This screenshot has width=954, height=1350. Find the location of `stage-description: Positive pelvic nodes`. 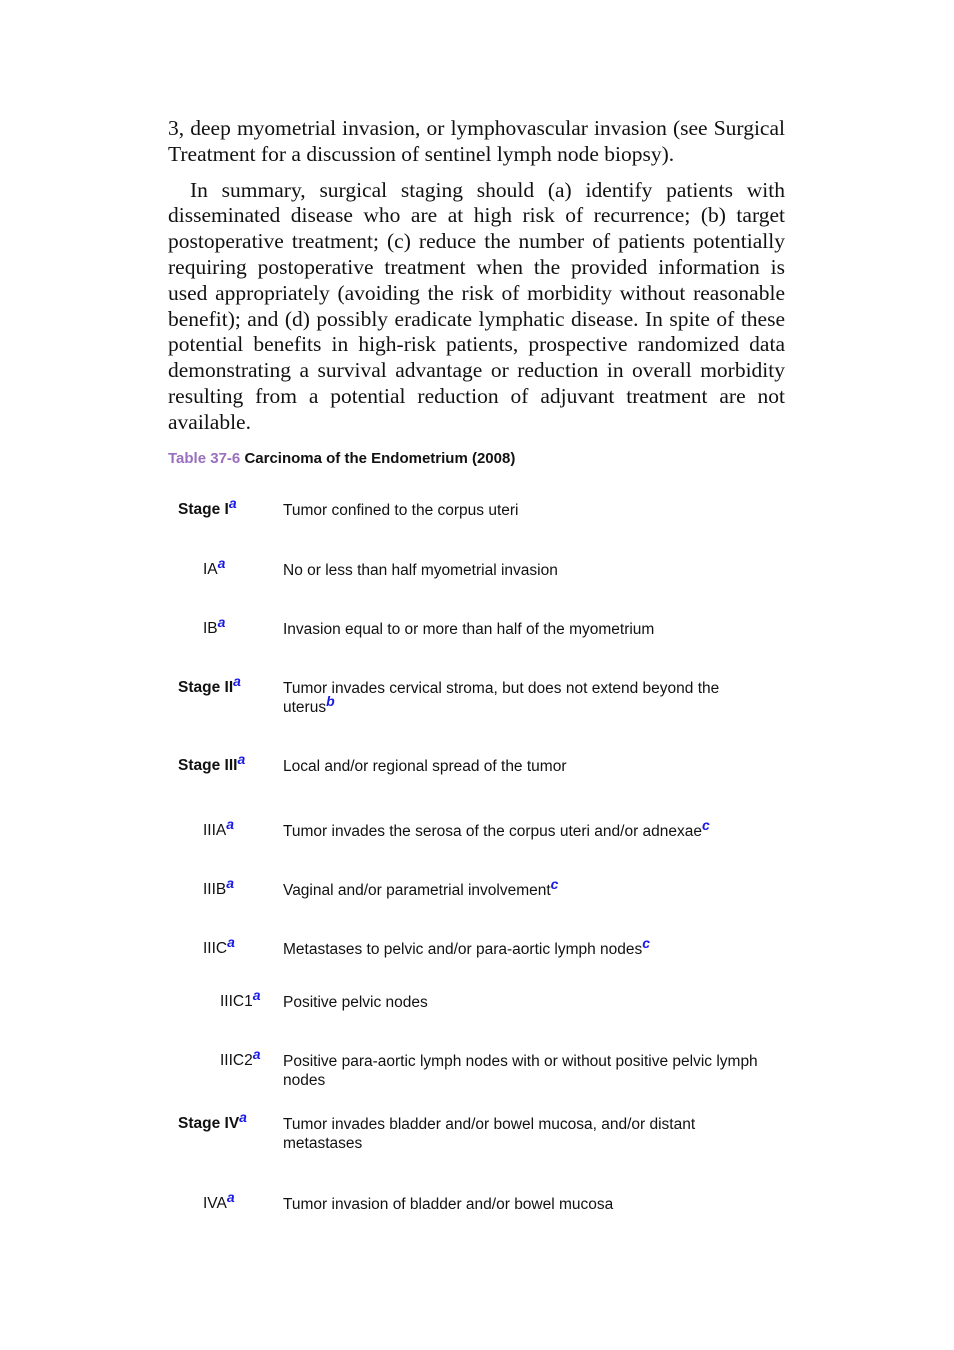

stage-description: Positive pelvic nodes is located at coordinates (355, 1002).